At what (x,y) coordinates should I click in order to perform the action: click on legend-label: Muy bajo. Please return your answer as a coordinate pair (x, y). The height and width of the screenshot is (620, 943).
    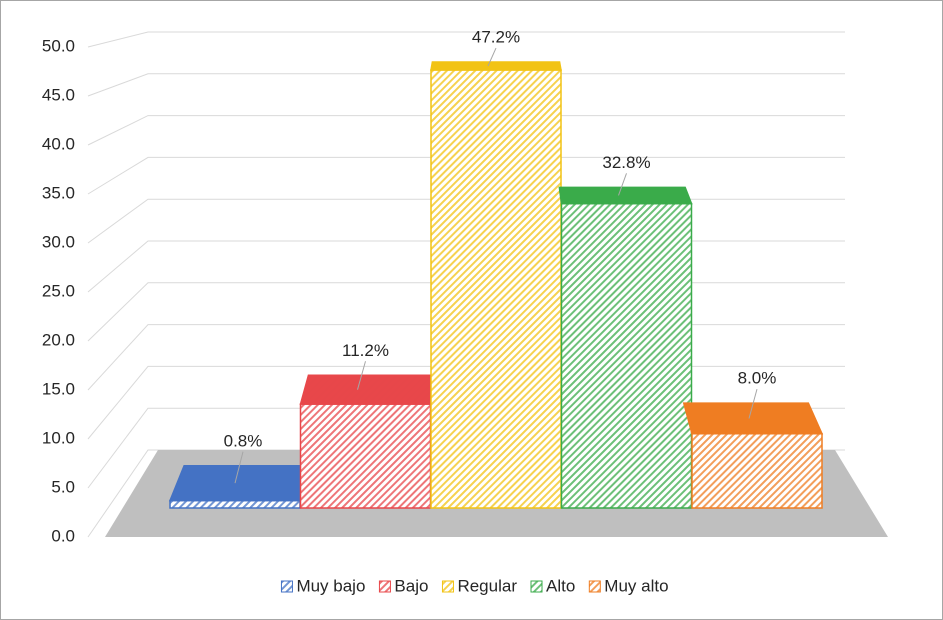
    Looking at the image, I should click on (330, 585).